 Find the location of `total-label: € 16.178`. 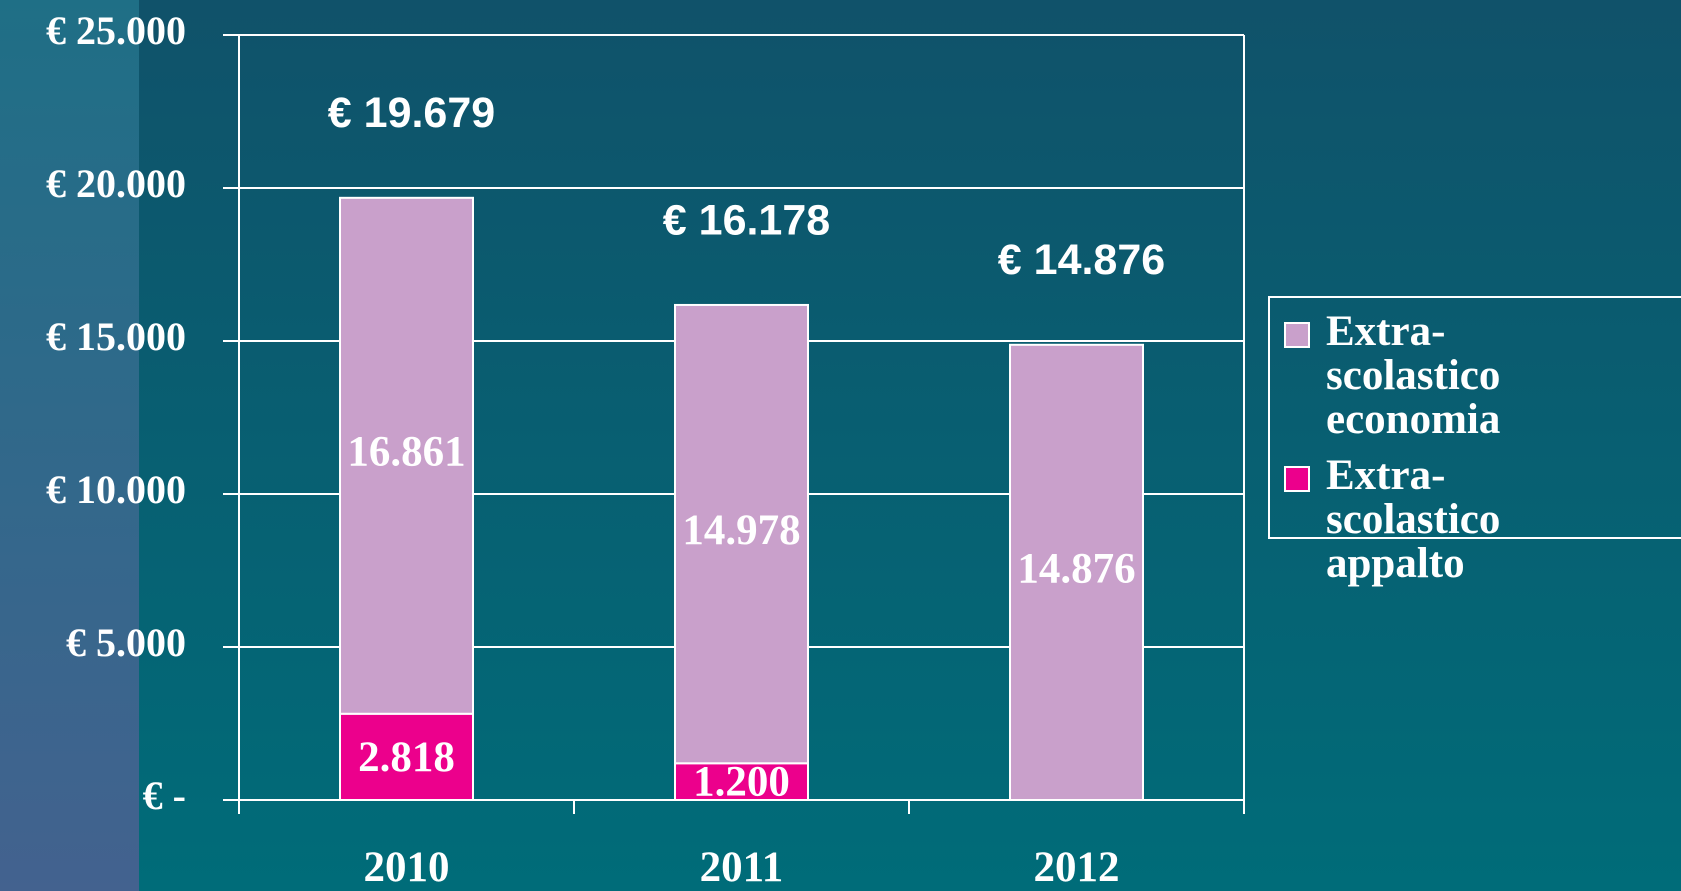

total-label: € 16.178 is located at coordinates (746, 220).